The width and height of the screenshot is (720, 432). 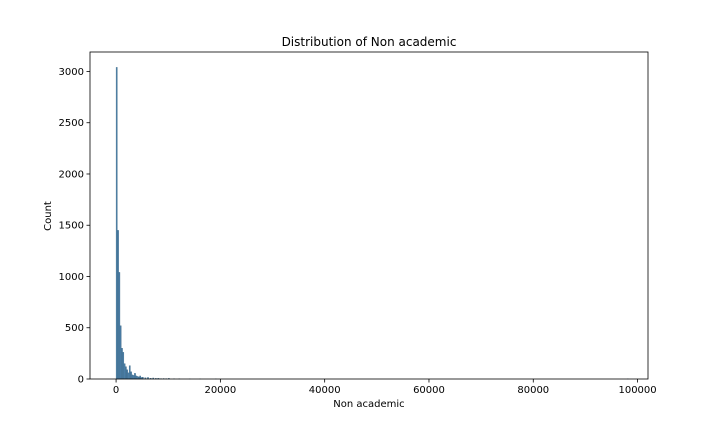 I want to click on x-tick-label: 20000, so click(x=220, y=390).